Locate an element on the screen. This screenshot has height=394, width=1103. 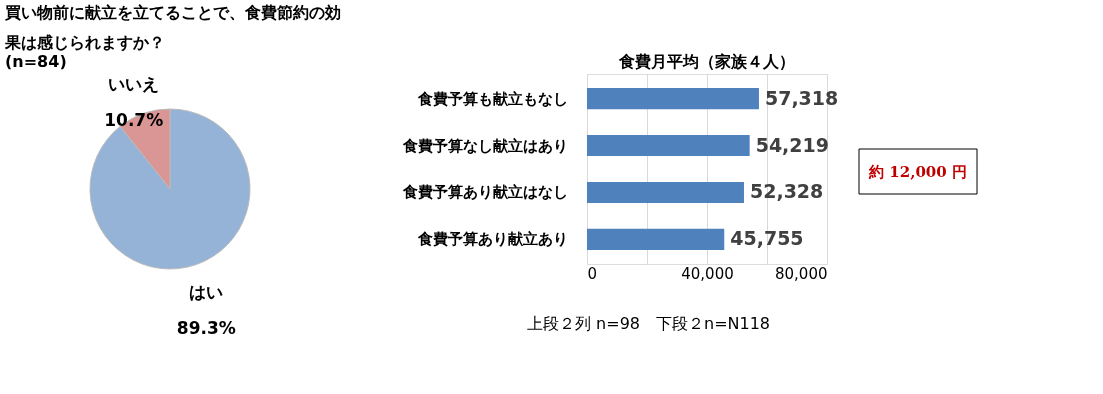
slice-label: はい is located at coordinates (206, 291).